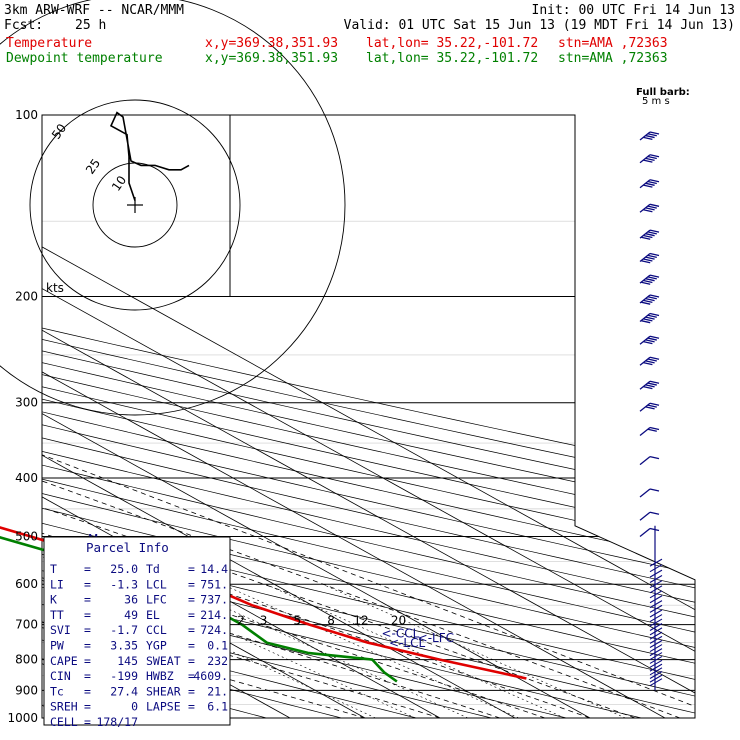 The width and height of the screenshot is (740, 740). What do you see at coordinates (214, 584) in the screenshot?
I see `parcel-value: 751.` at bounding box center [214, 584].